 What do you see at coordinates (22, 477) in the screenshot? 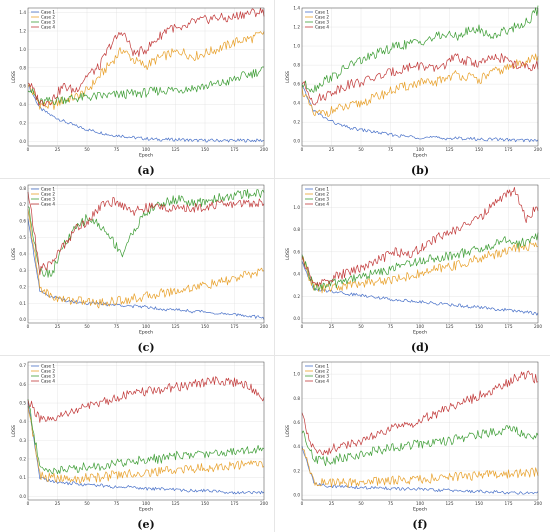
I see `y-tick-label: 0.1` at bounding box center [22, 477].